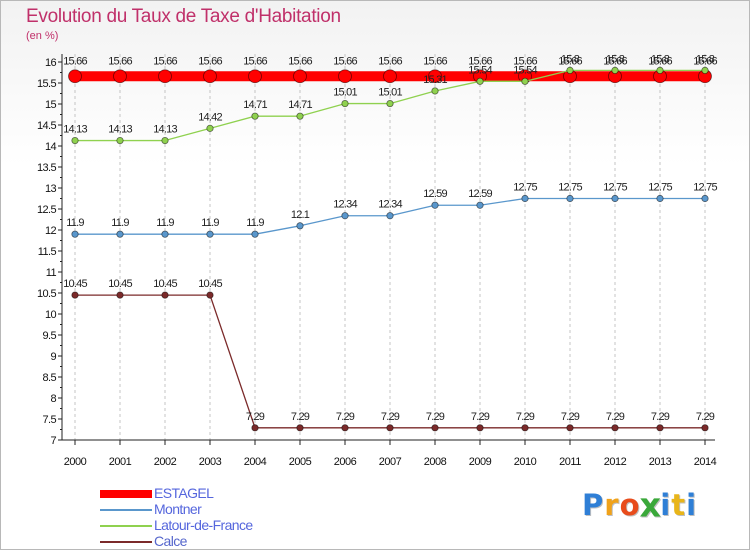  What do you see at coordinates (183, 16) in the screenshot?
I see `chart-title: Evolution du Taux de Taxe d'Habitation` at bounding box center [183, 16].